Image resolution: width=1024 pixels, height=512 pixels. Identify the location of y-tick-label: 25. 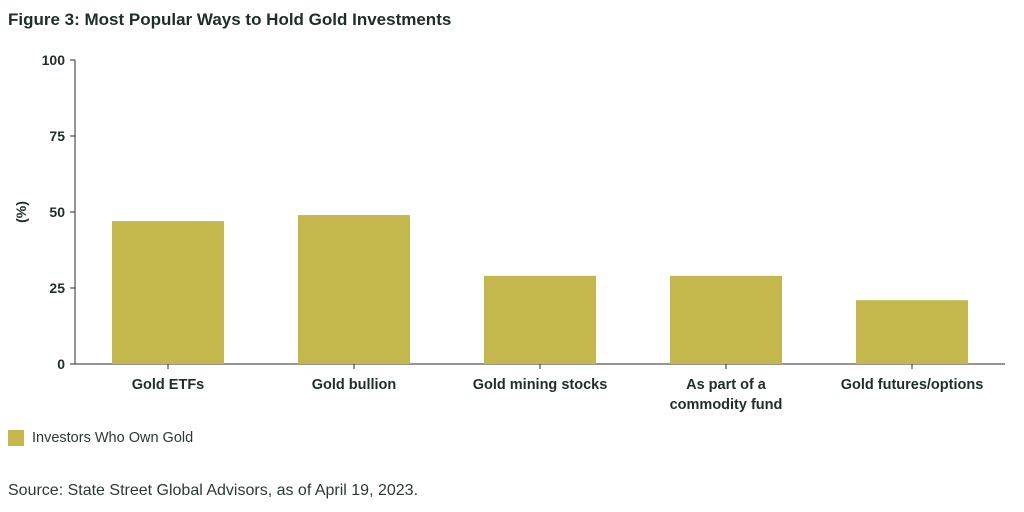
(57, 288).